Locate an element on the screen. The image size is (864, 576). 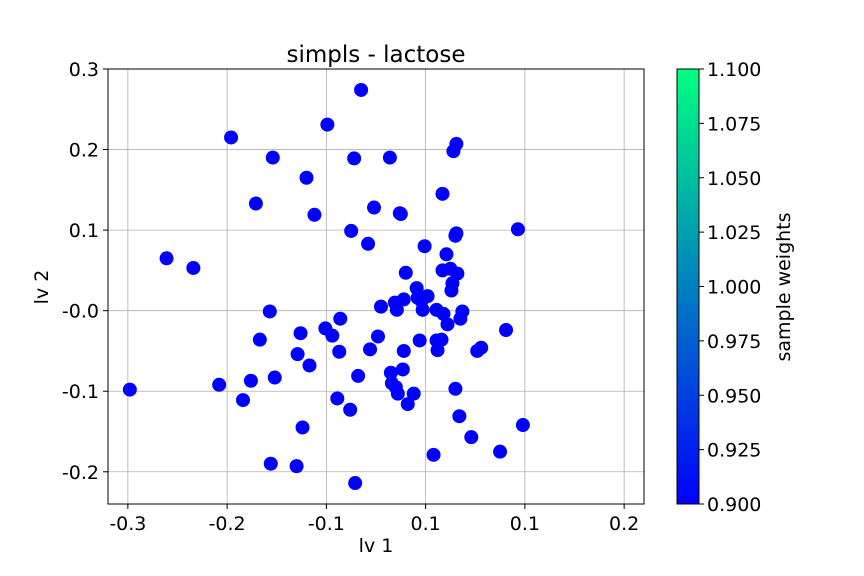
y-axis-ticks: -0.2 -0.1 -0.0 0.1 0.2 0.3 is located at coordinates (85, 271).